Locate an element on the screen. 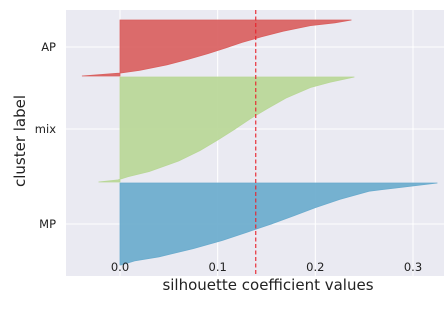 The width and height of the screenshot is (444, 320). y-tick-label-mix: mix is located at coordinates (45, 129).